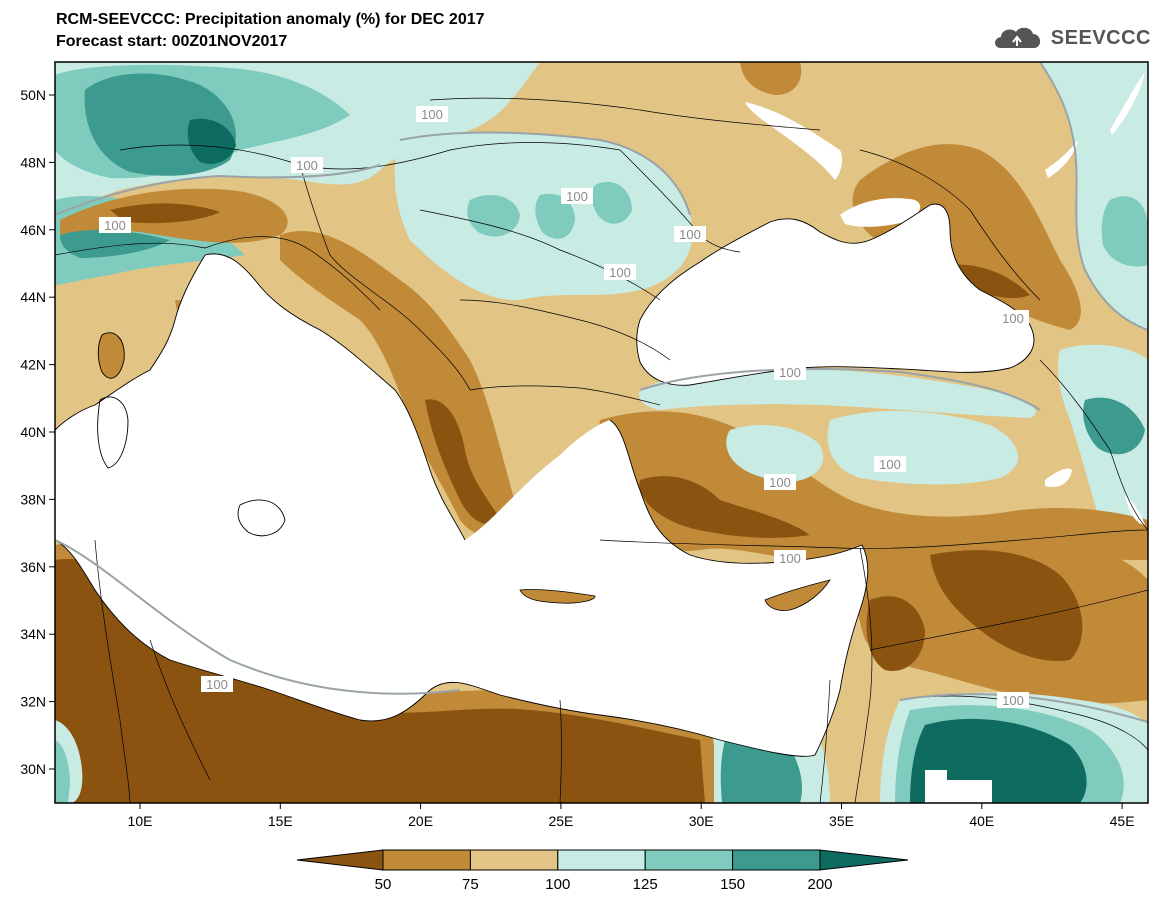 This screenshot has height=907, width=1165. I want to click on colorbar-tick-label: 75, so click(470, 884).